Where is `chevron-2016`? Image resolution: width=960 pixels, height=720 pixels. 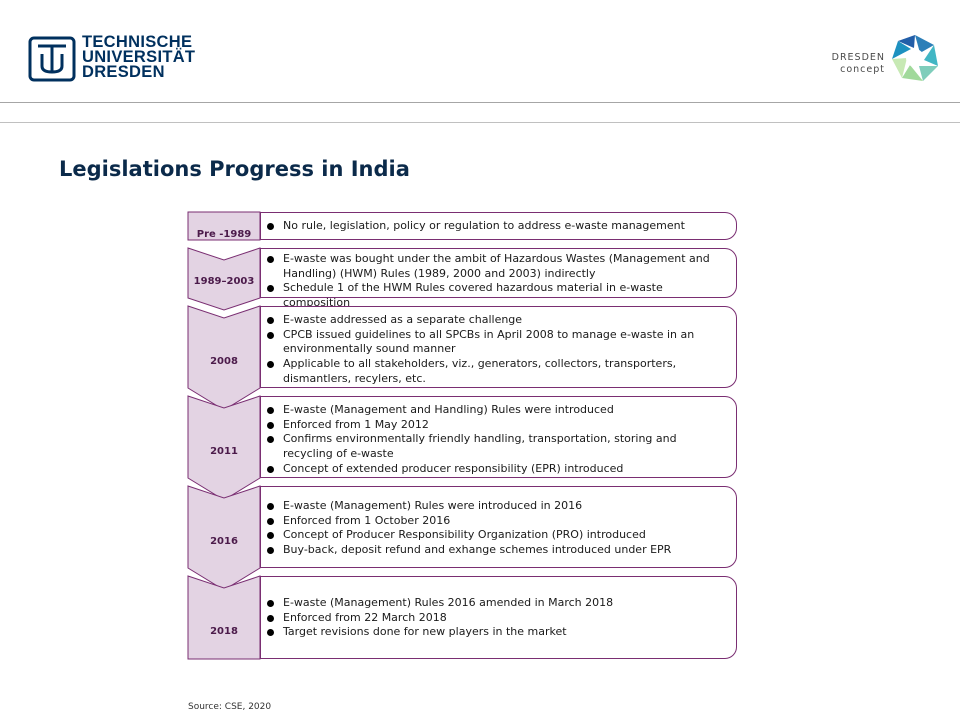
chevron-2016 is located at coordinates (224, 538).